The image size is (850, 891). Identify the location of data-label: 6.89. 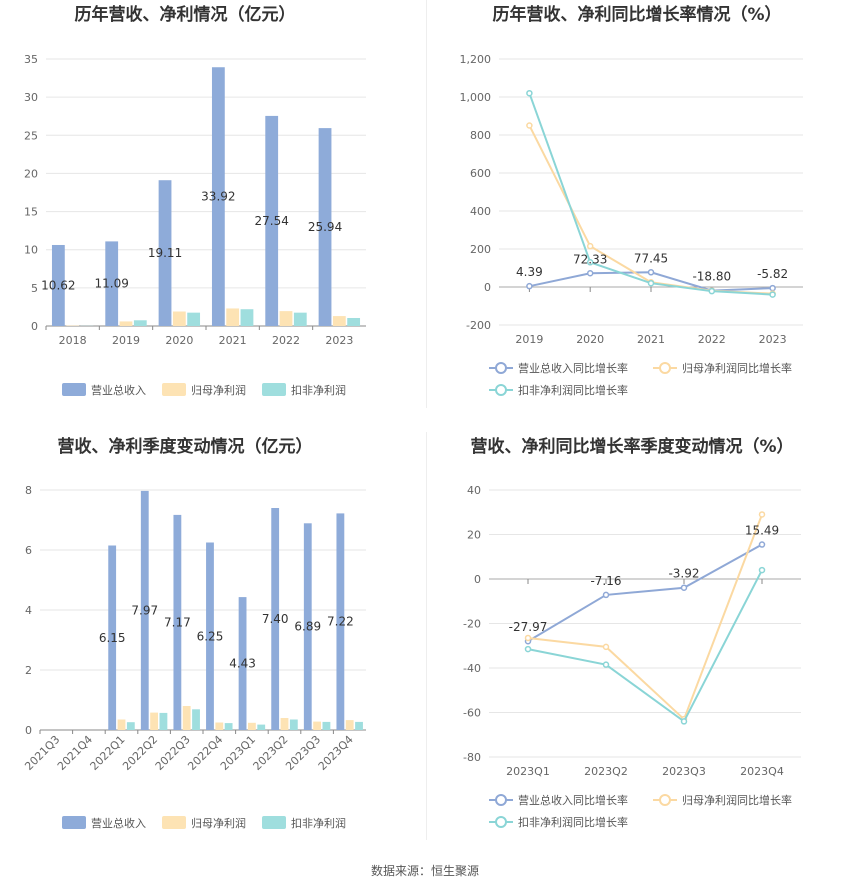
(307, 627).